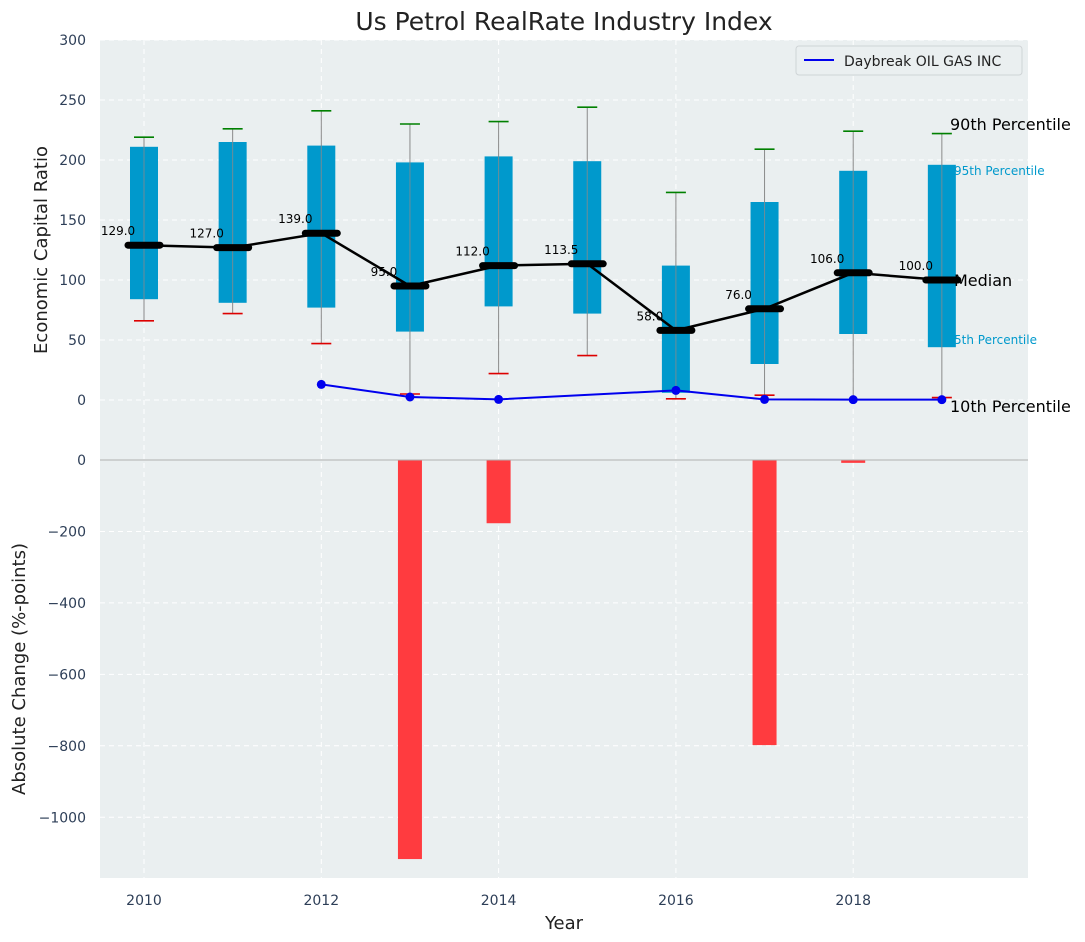  I want to click on top-y-tick-label: 0, so click(81, 401).